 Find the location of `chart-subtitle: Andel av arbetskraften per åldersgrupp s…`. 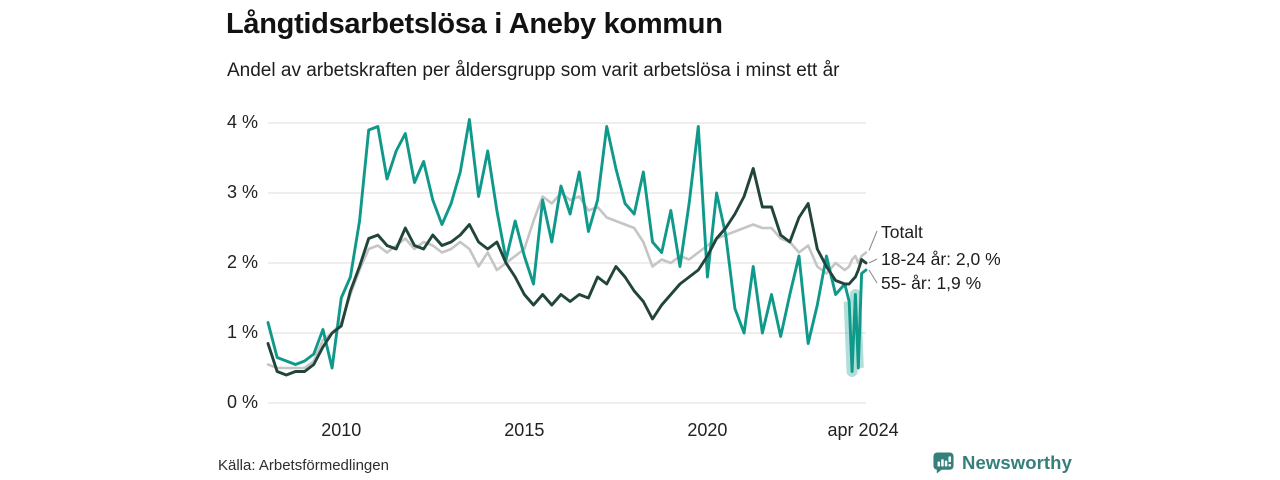

chart-subtitle: Andel av arbetskraften per åldersgrupp s… is located at coordinates (533, 70).